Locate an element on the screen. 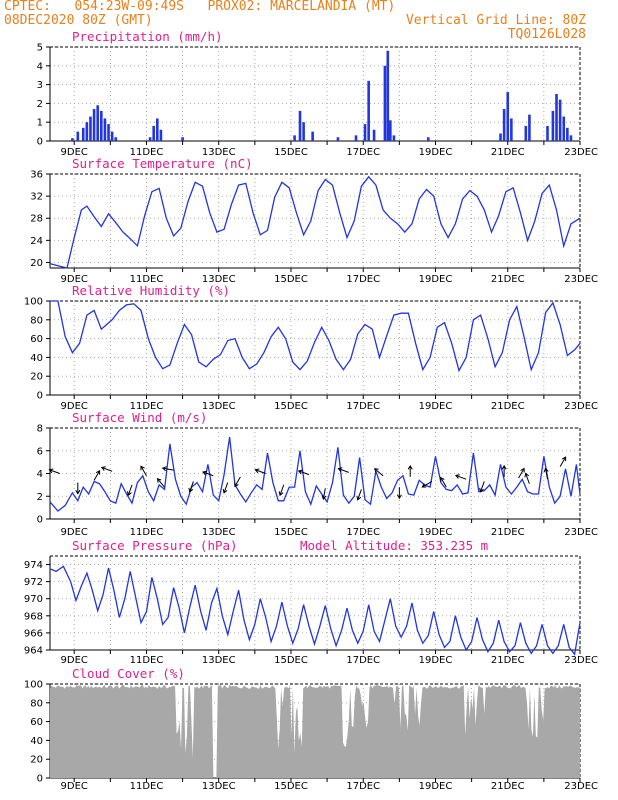 The width and height of the screenshot is (618, 800). y-tick-label: 60 is located at coordinates (36, 722).